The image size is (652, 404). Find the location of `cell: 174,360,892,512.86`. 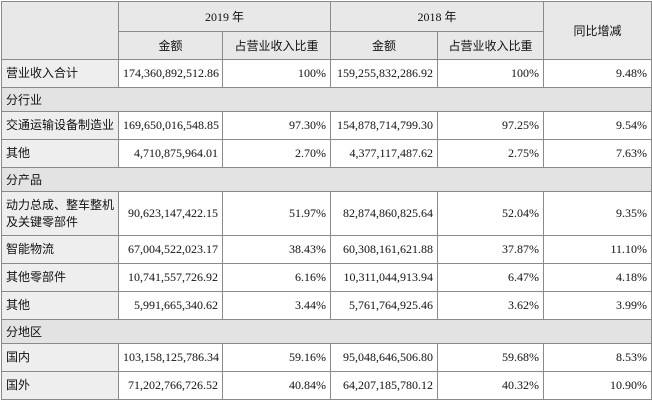

cell: 174,360,892,512.86 is located at coordinates (170, 73).